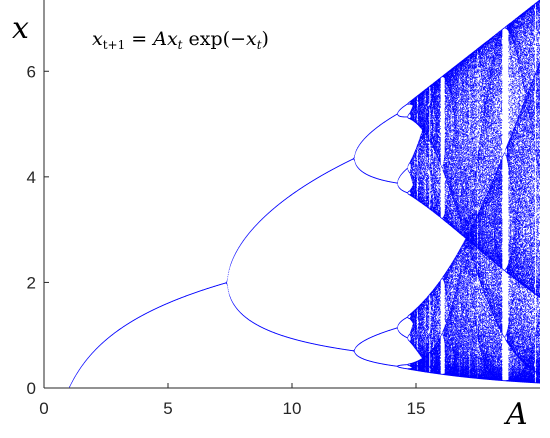  Describe the element at coordinates (139, 39) in the screenshot. I see `eq-equals: =` at that location.